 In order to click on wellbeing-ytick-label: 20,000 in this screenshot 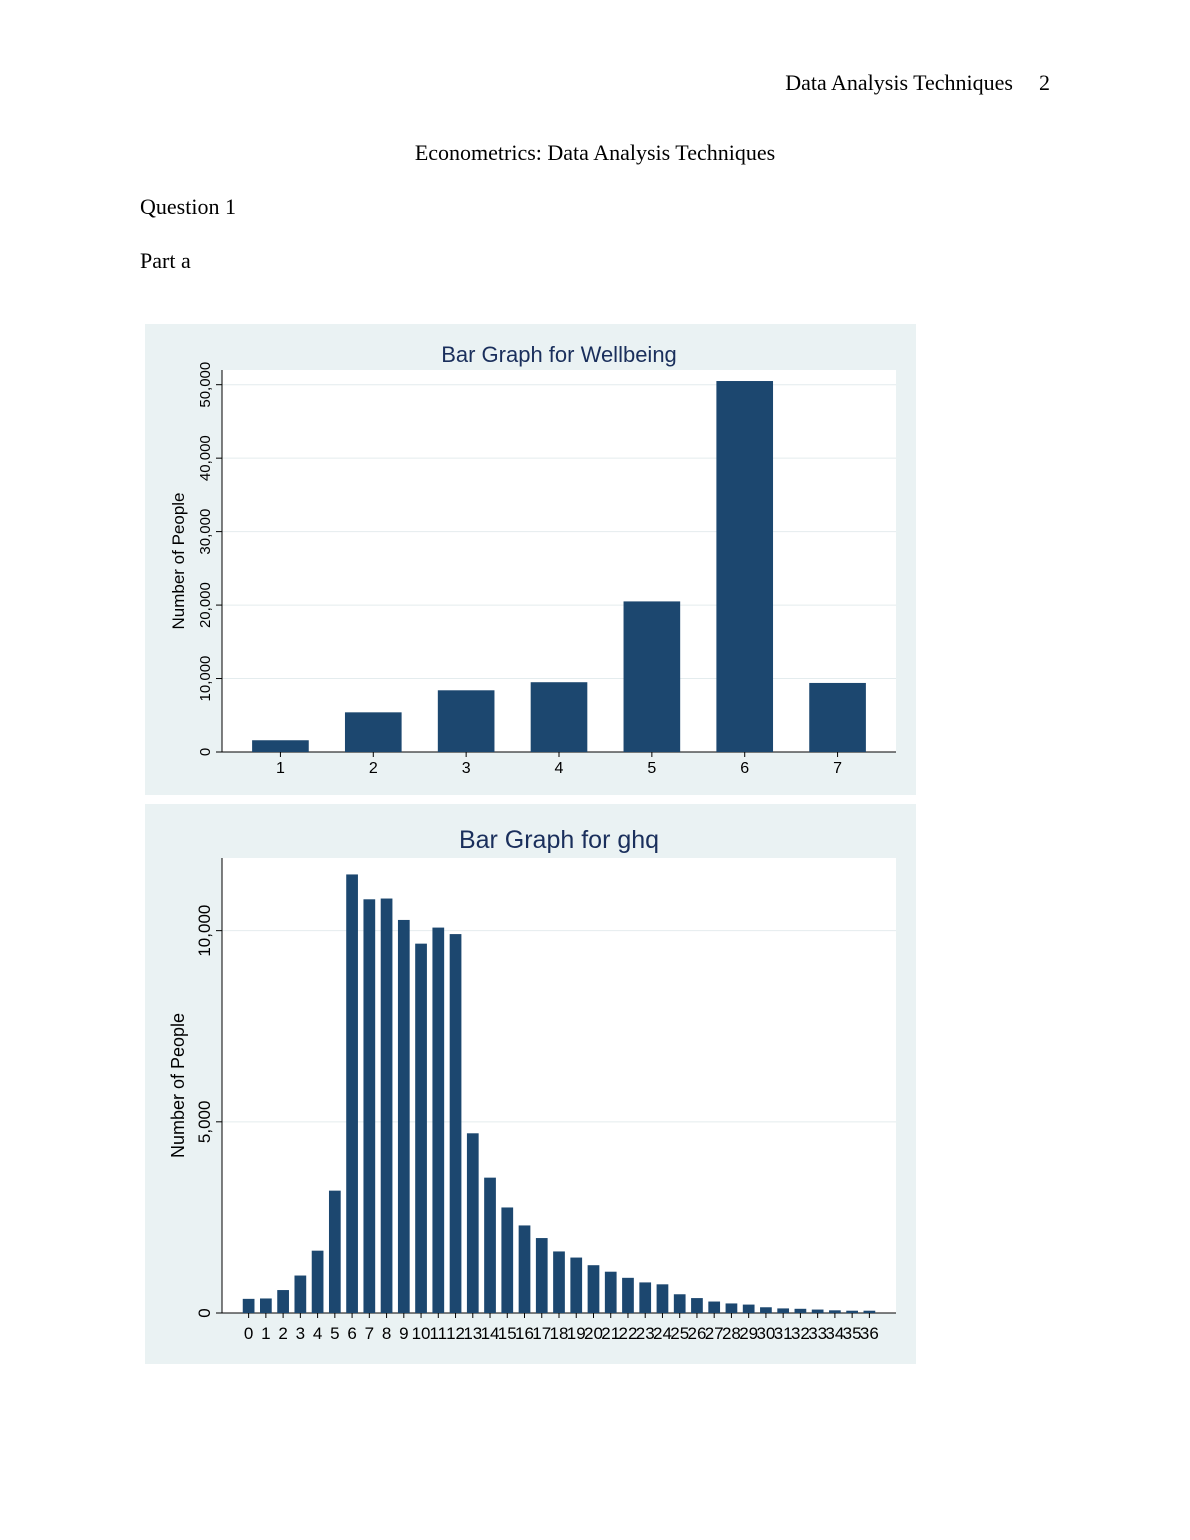, I will do `click(205, 605)`.